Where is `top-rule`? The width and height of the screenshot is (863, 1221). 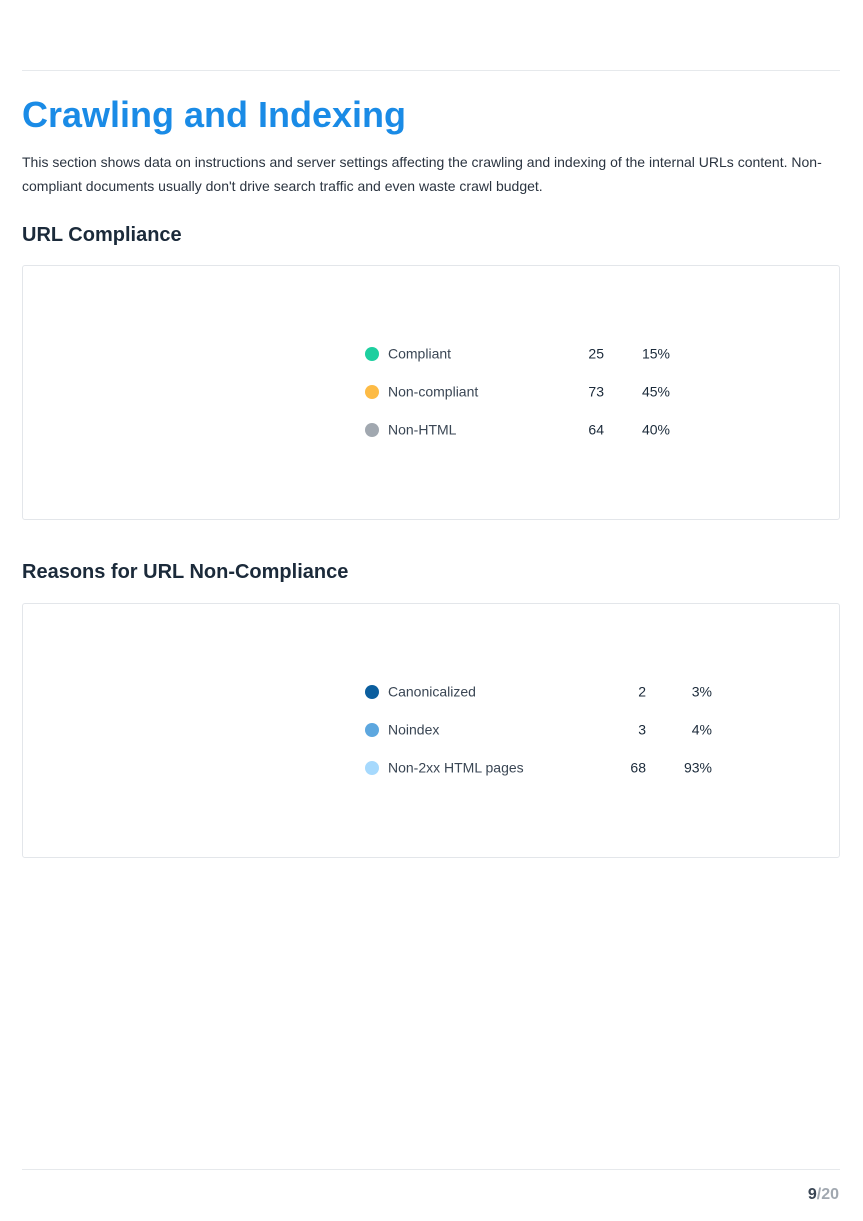 top-rule is located at coordinates (431, 70).